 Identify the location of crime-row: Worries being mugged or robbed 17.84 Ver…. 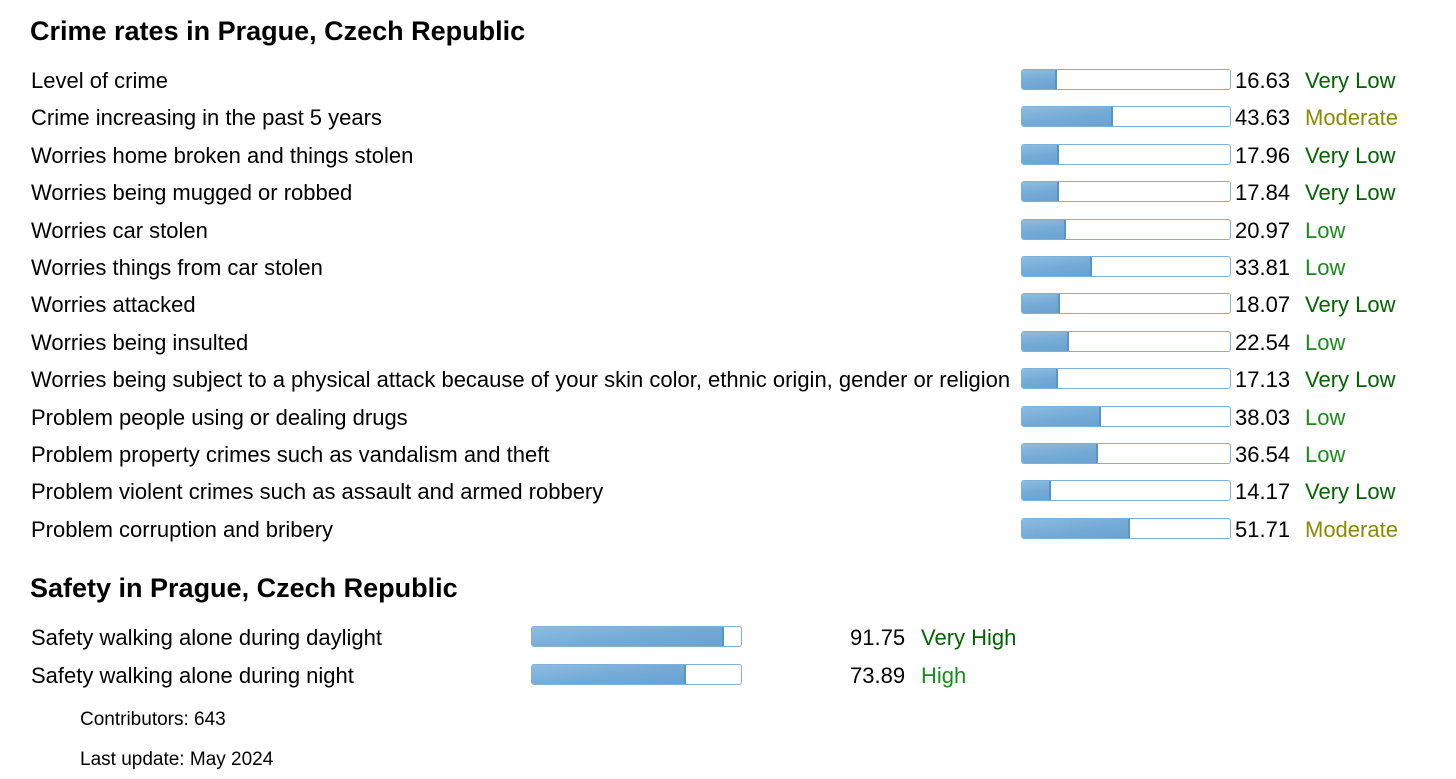
(731, 193).